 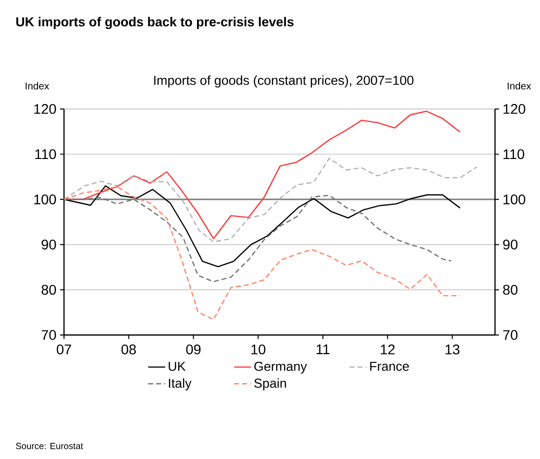 I want to click on y2-tick-label: 80, so click(x=510, y=289).